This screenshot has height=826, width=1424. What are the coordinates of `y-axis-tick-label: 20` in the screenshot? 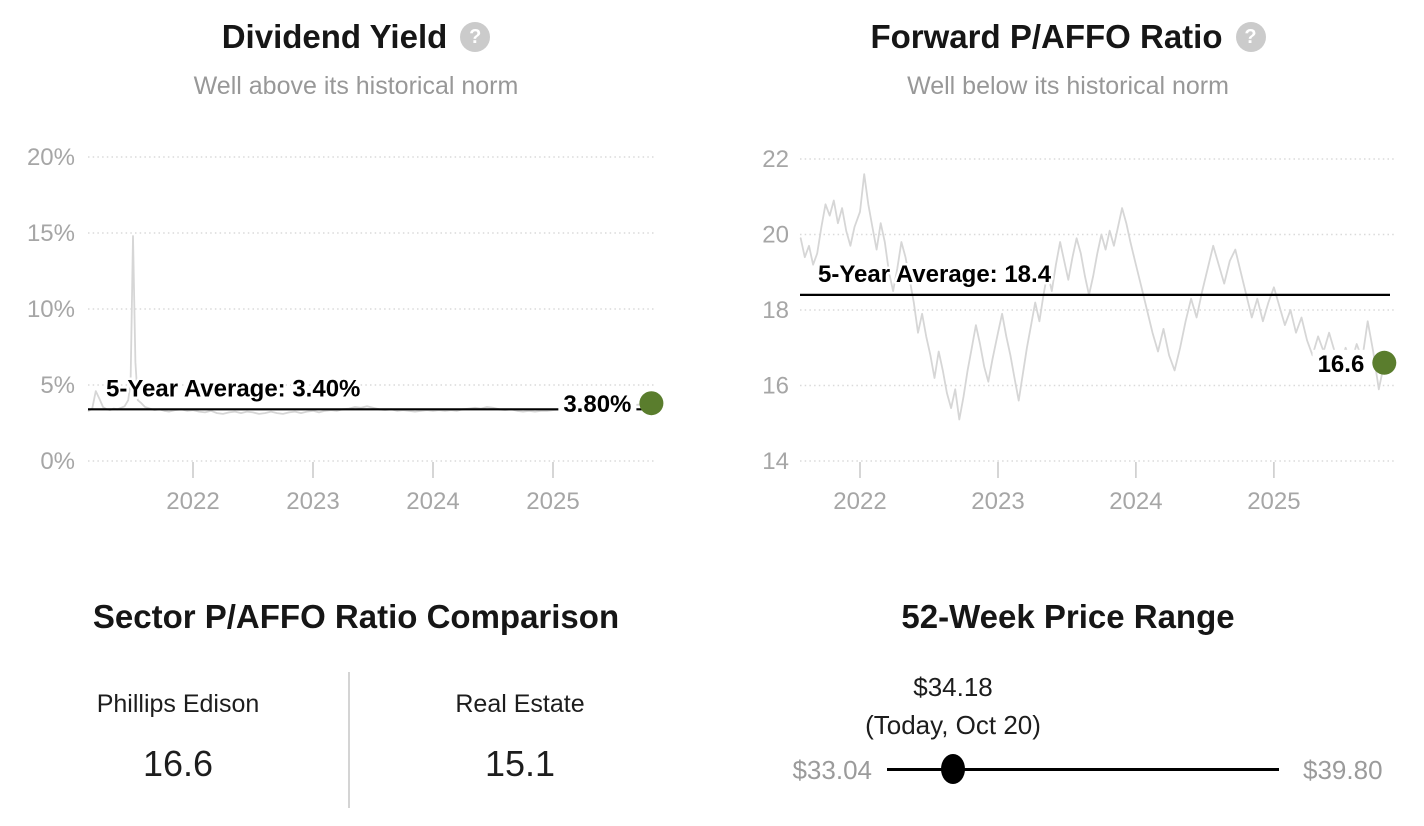 It's located at (775, 235).